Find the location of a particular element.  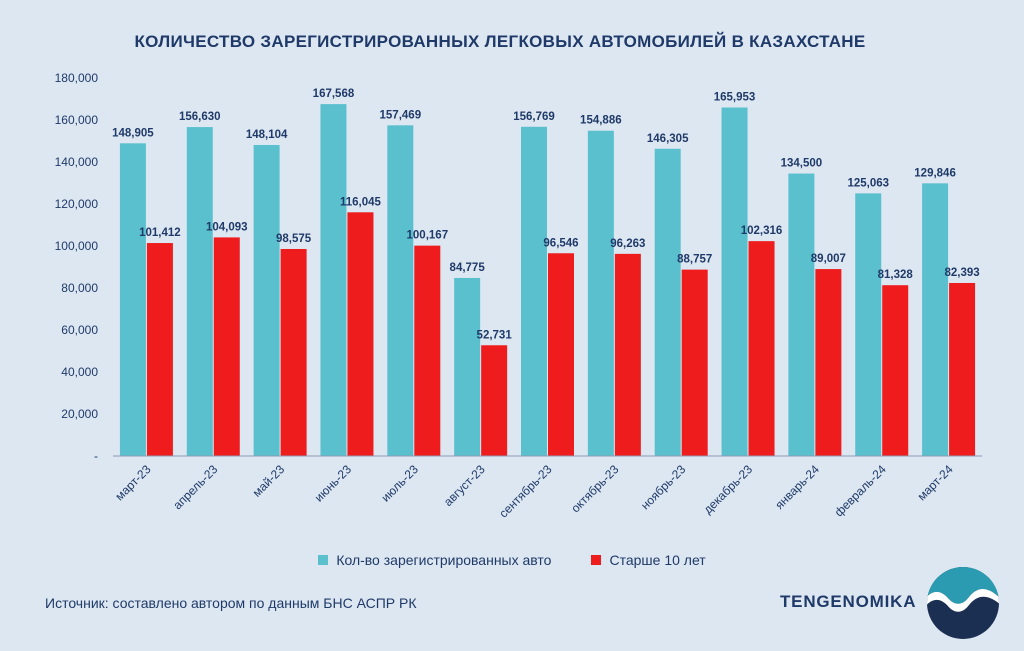

y-tick-label: 180,000 is located at coordinates (77, 78).